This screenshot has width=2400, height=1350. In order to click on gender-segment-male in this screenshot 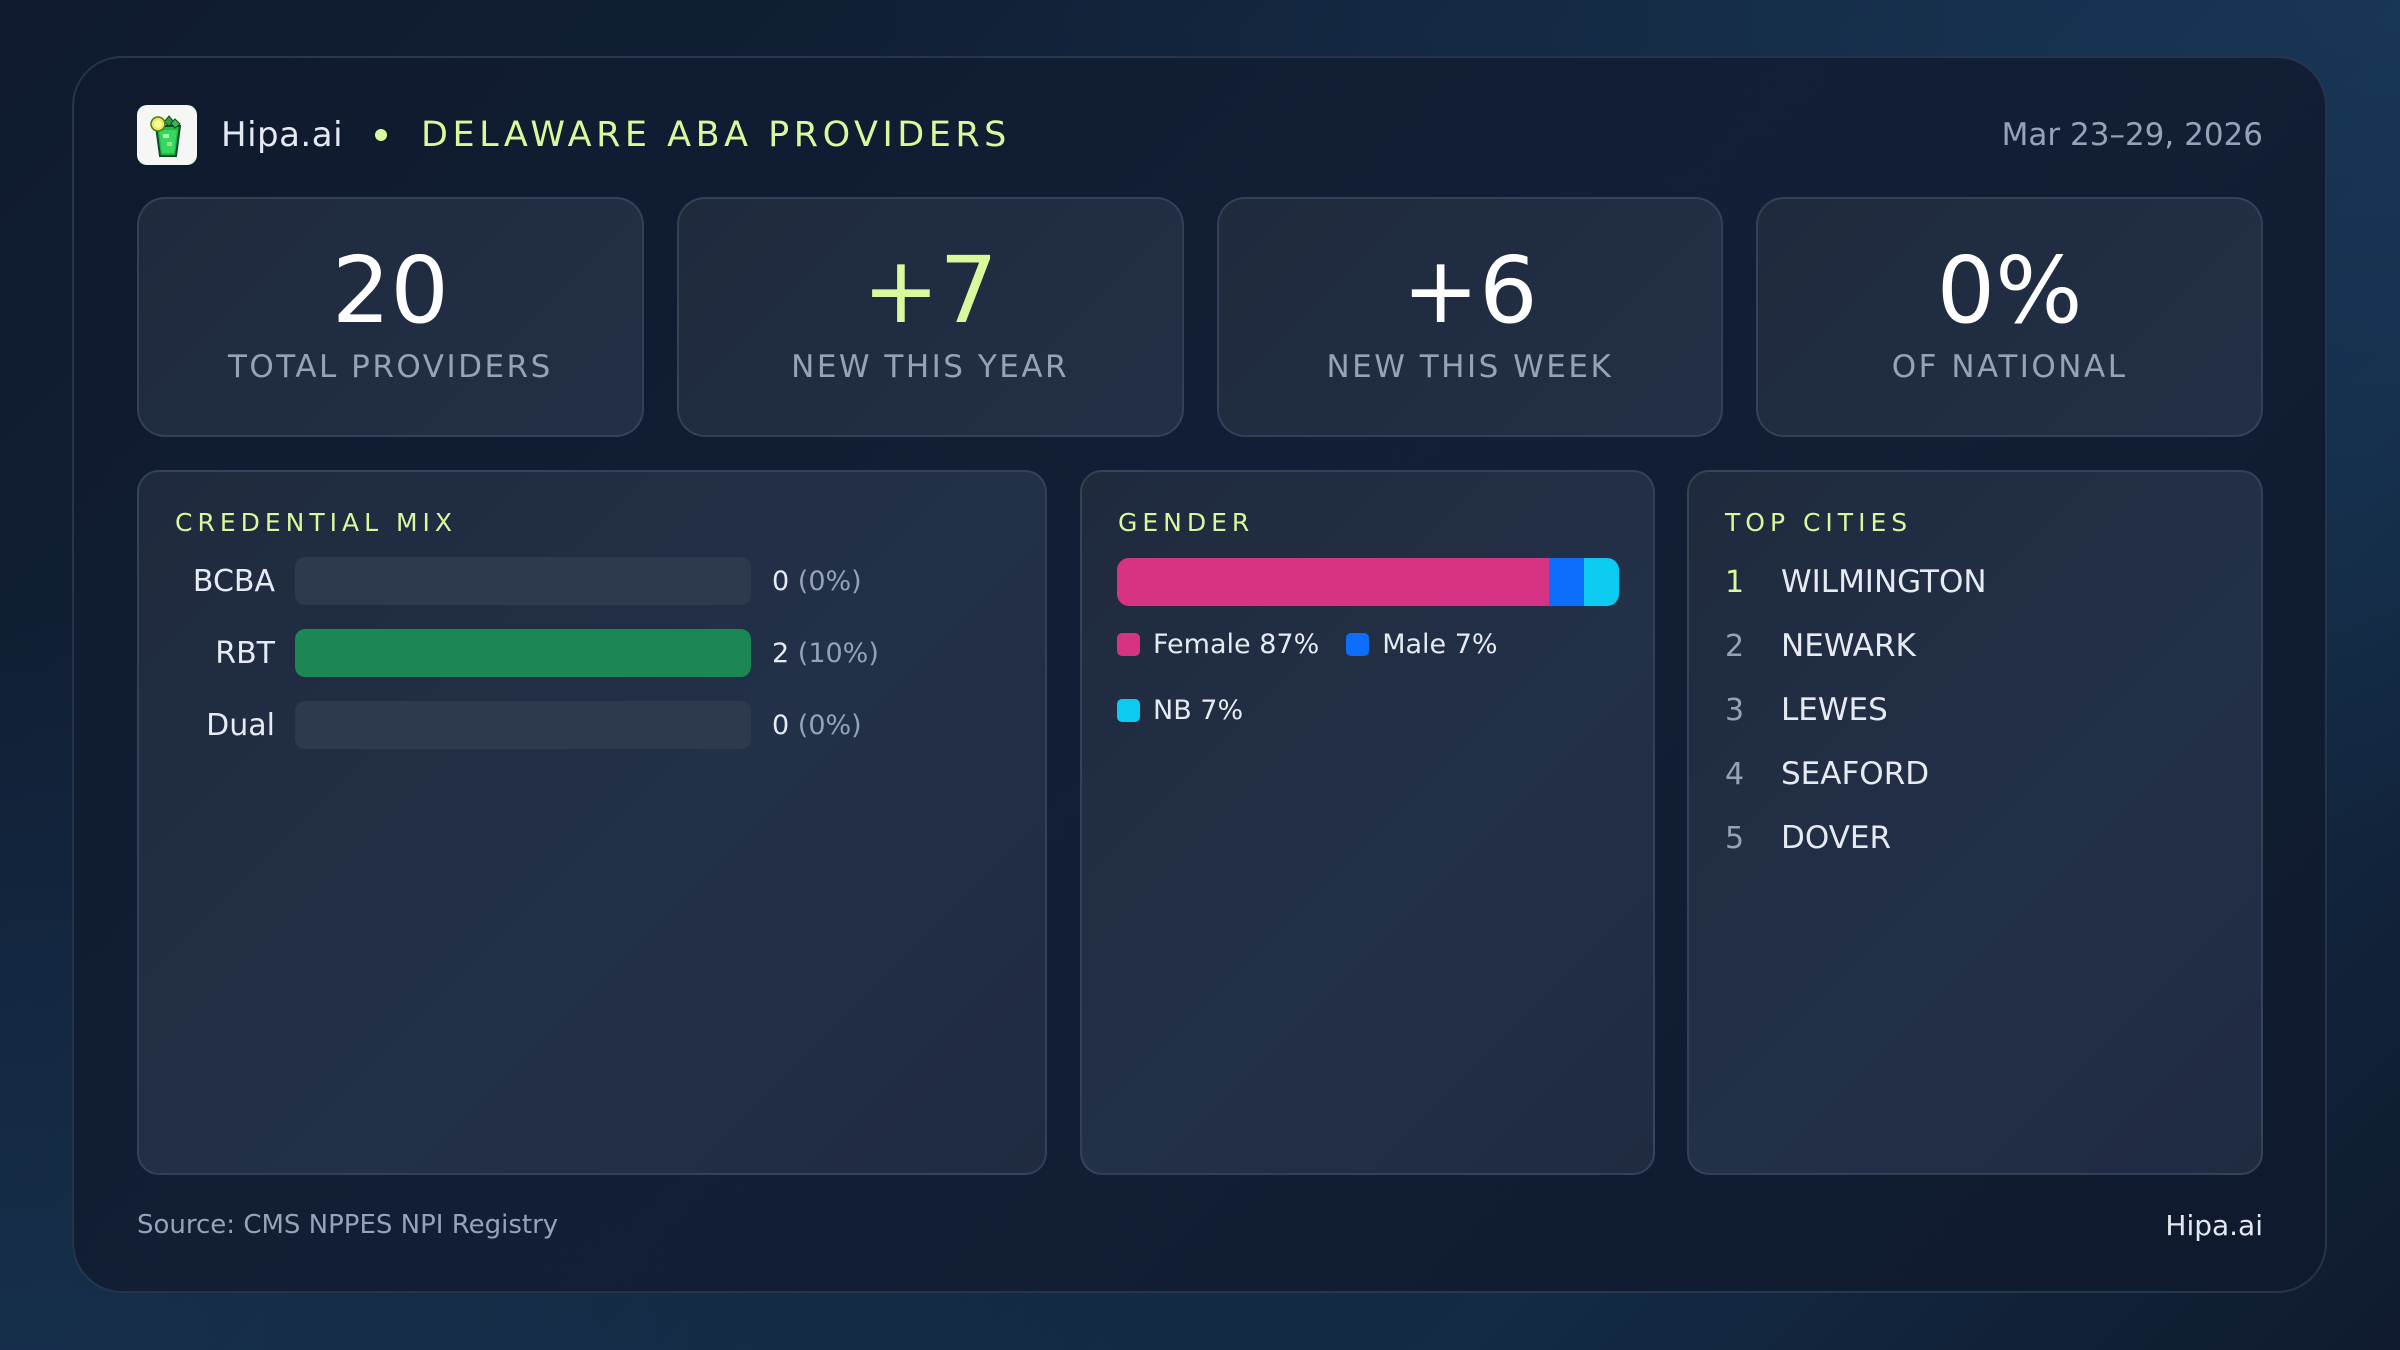, I will do `click(1567, 582)`.